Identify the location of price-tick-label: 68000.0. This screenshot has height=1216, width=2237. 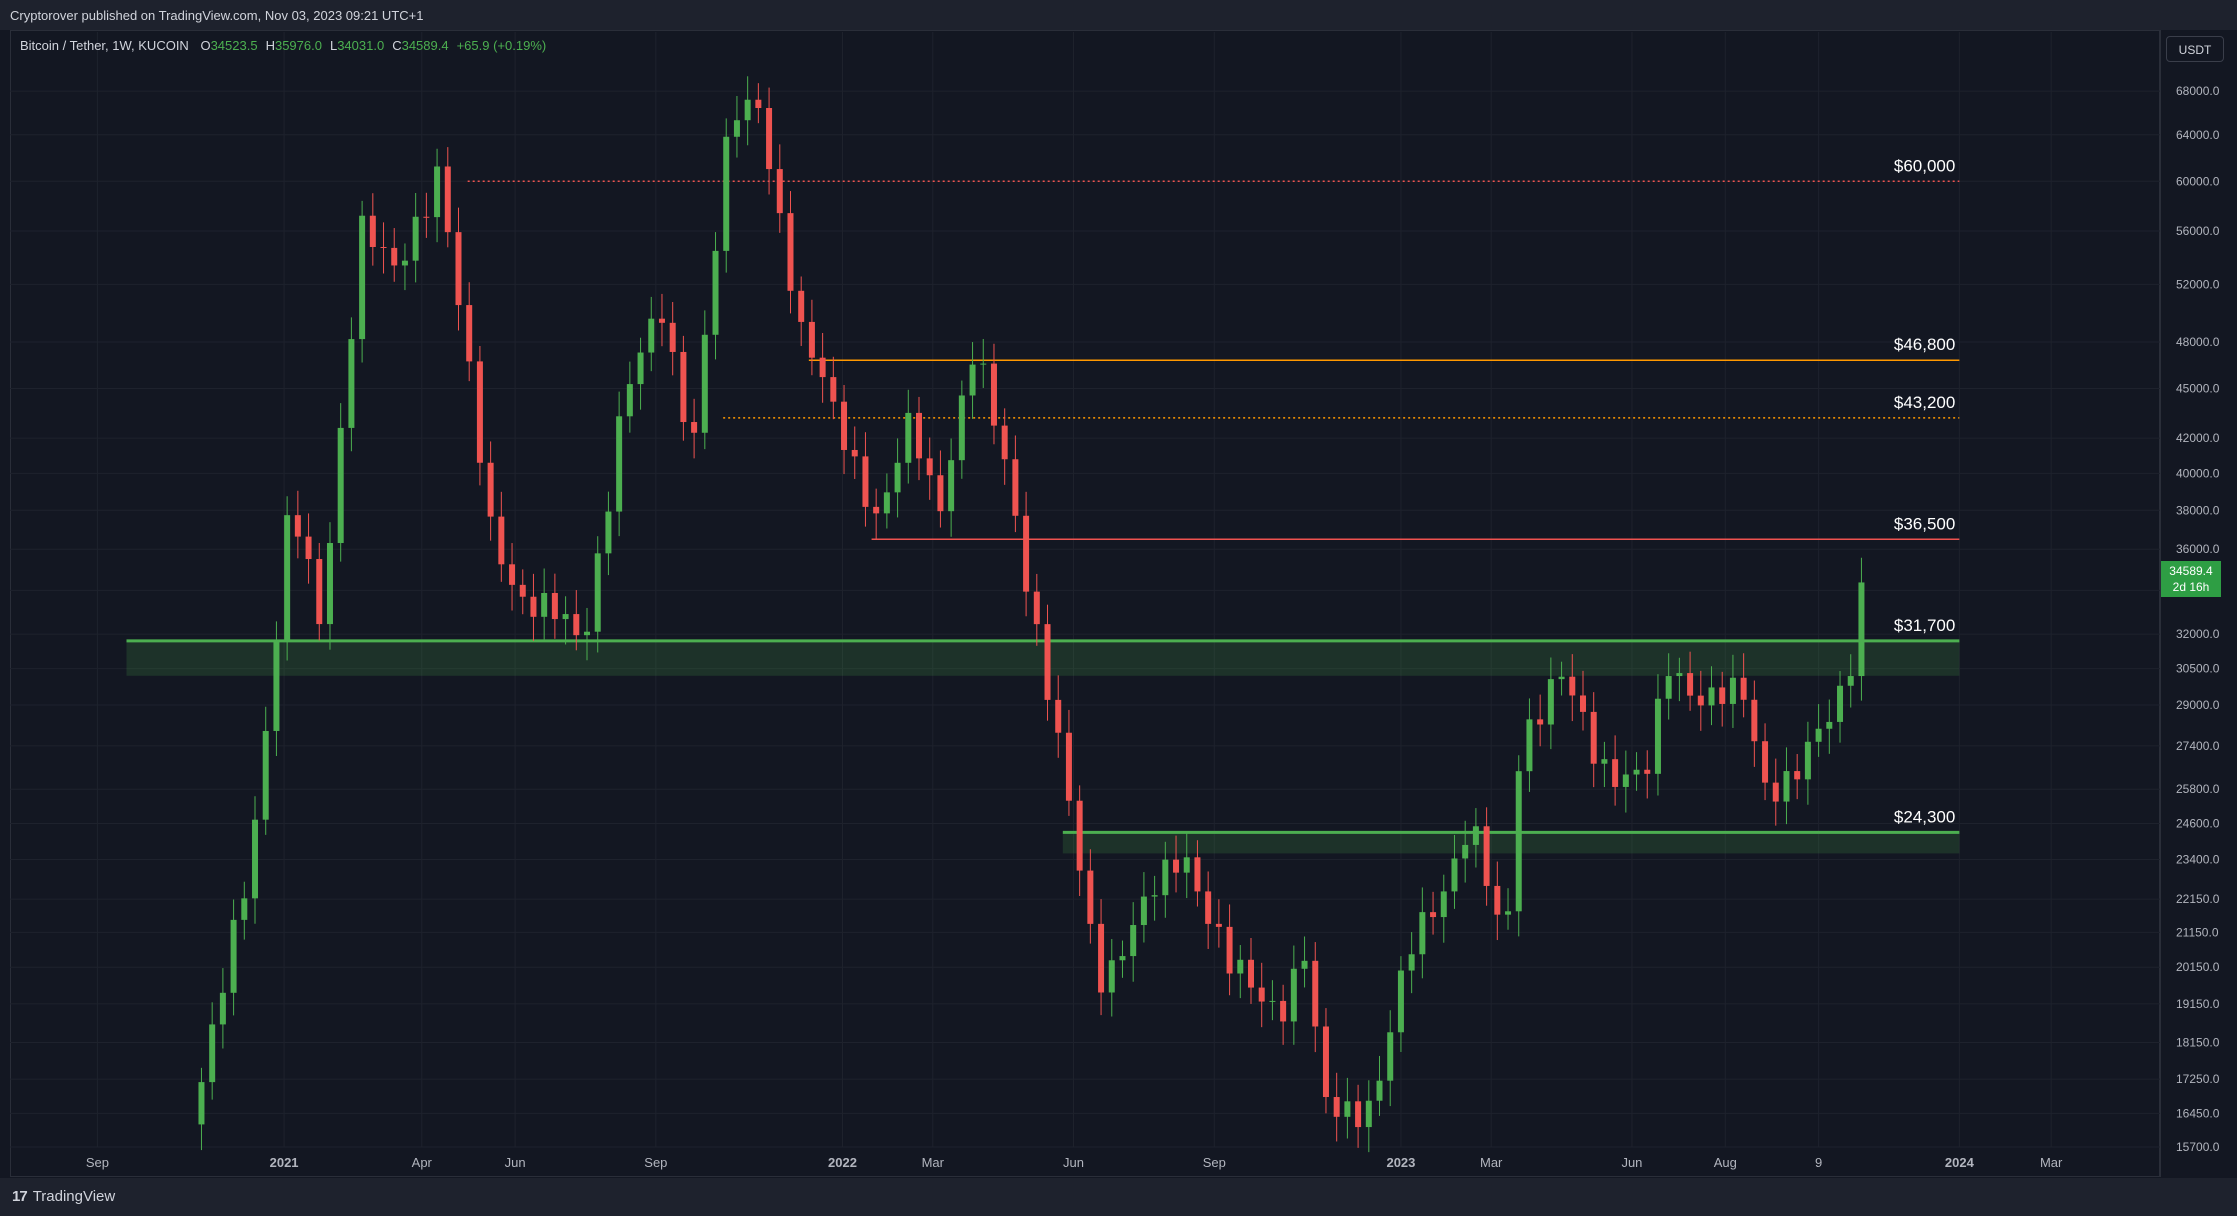
(2198, 91).